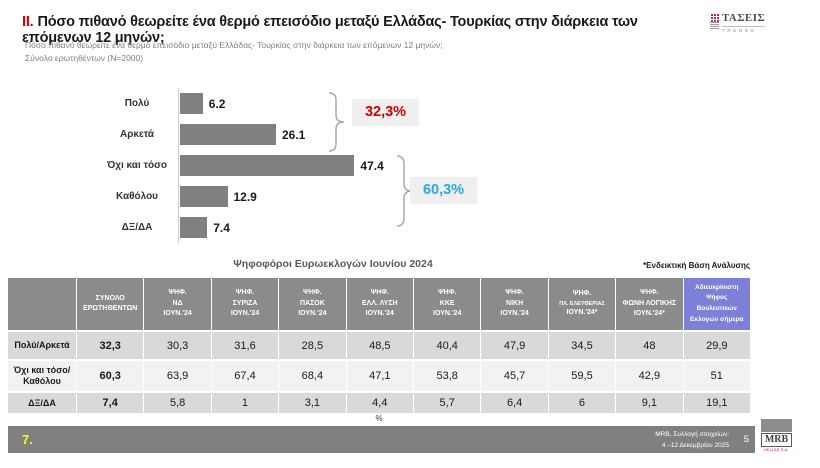  What do you see at coordinates (776, 425) in the screenshot?
I see `mrb-logo-block` at bounding box center [776, 425].